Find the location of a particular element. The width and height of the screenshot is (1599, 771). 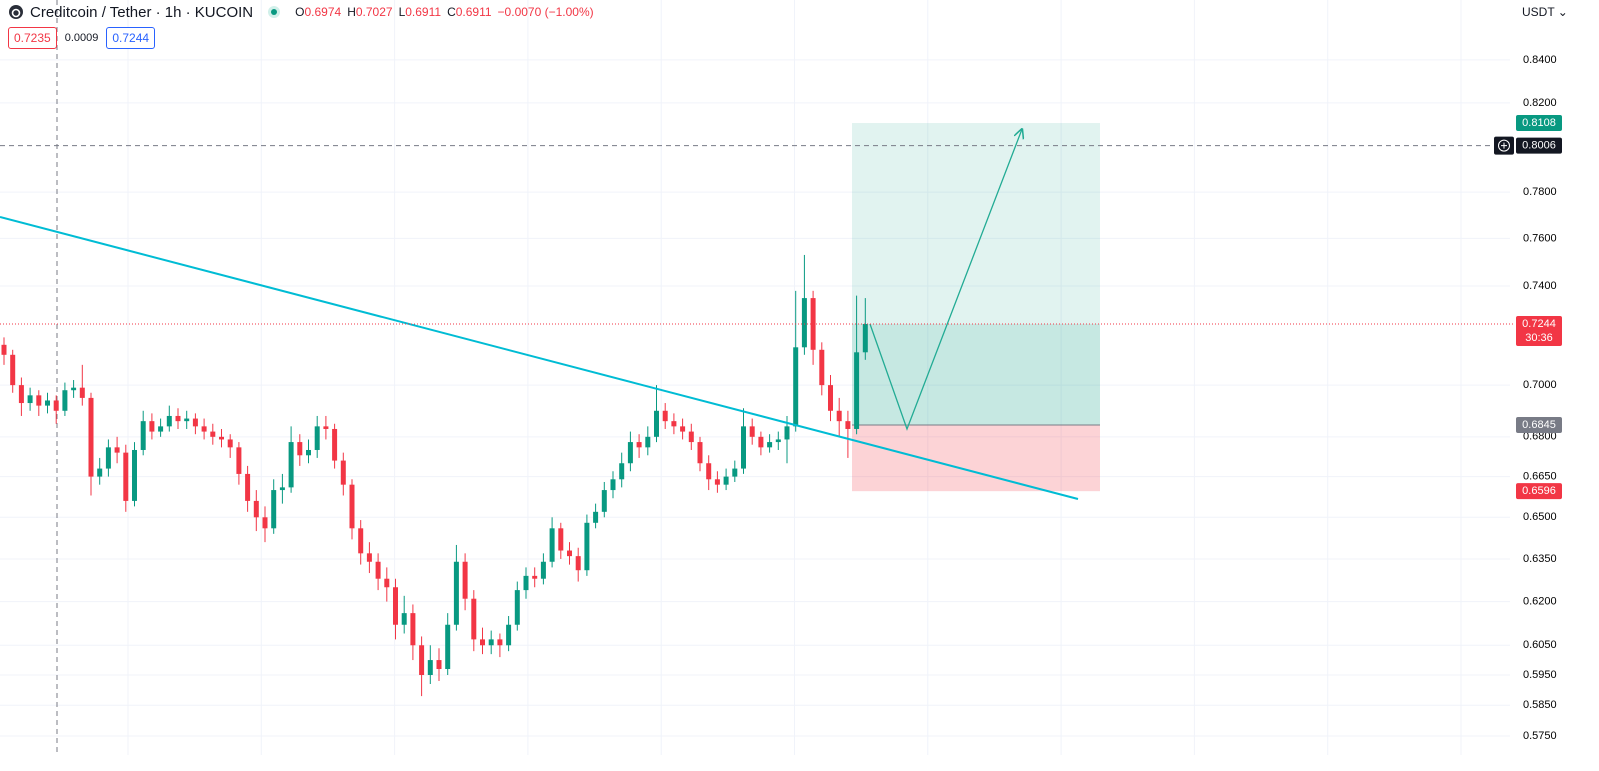

price-marker-label: 0.8108 is located at coordinates (1539, 123).